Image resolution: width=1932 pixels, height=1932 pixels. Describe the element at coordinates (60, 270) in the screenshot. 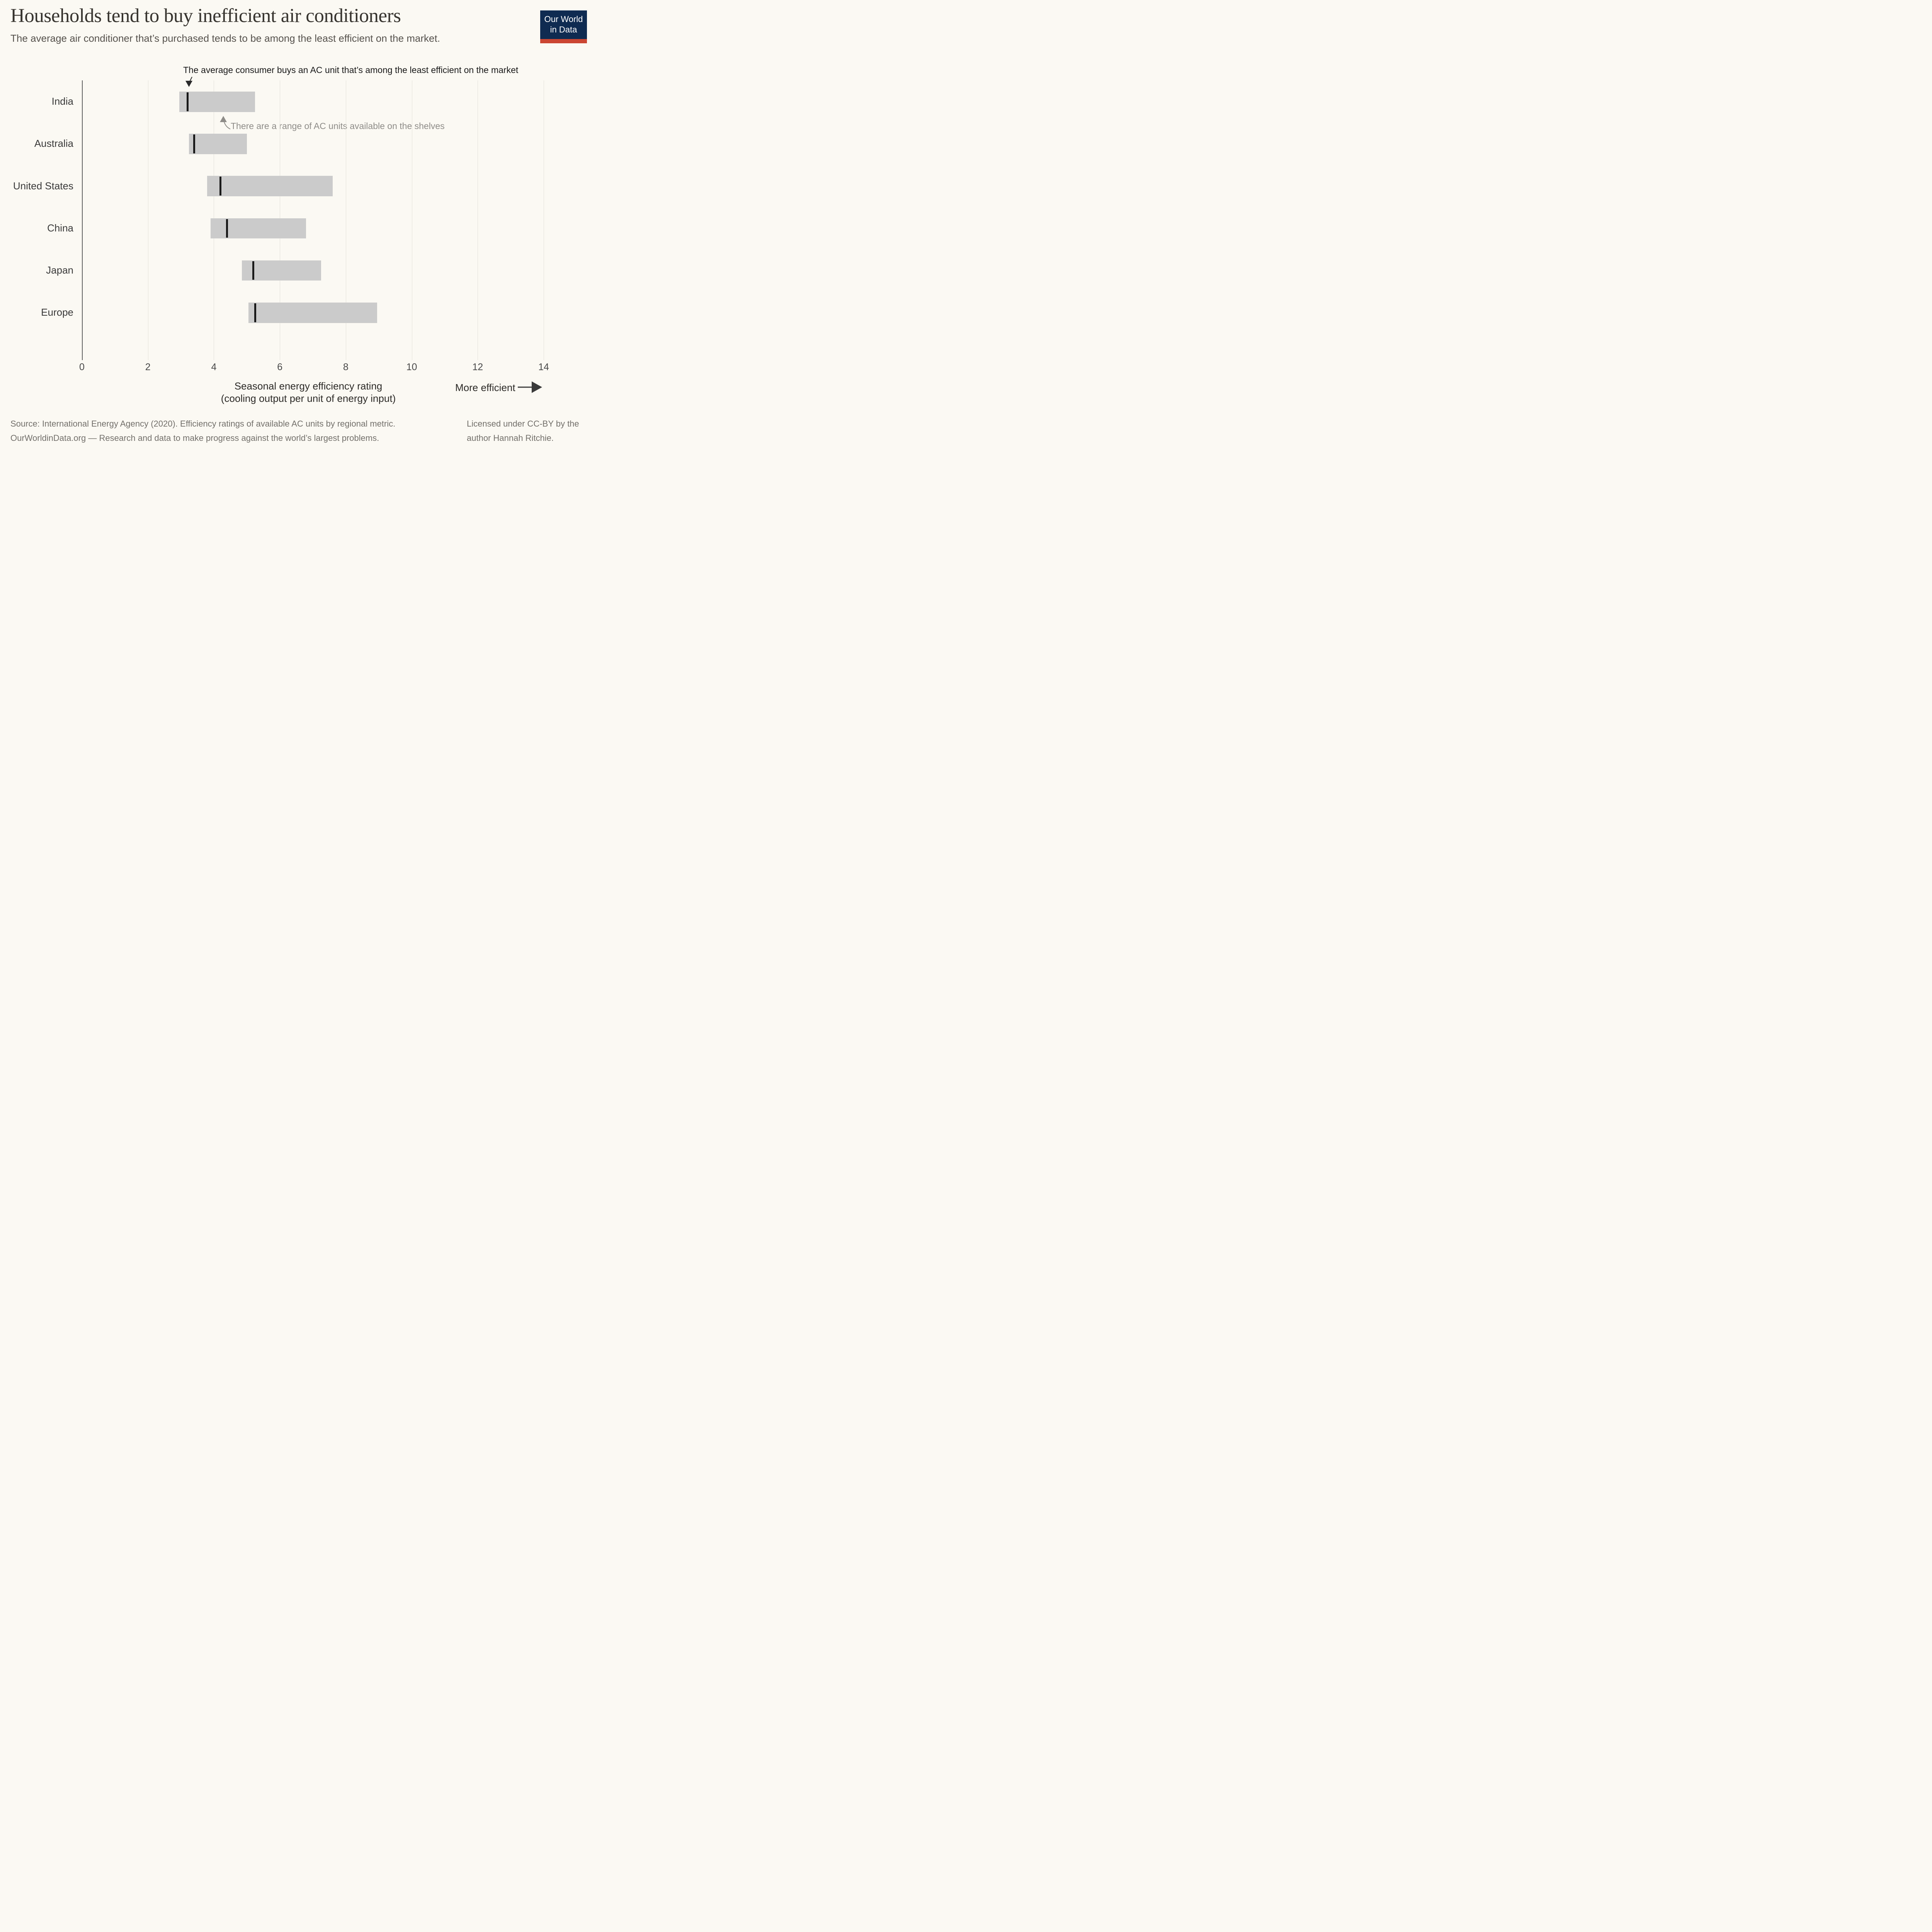

I see `category-label-japan: Japan` at that location.